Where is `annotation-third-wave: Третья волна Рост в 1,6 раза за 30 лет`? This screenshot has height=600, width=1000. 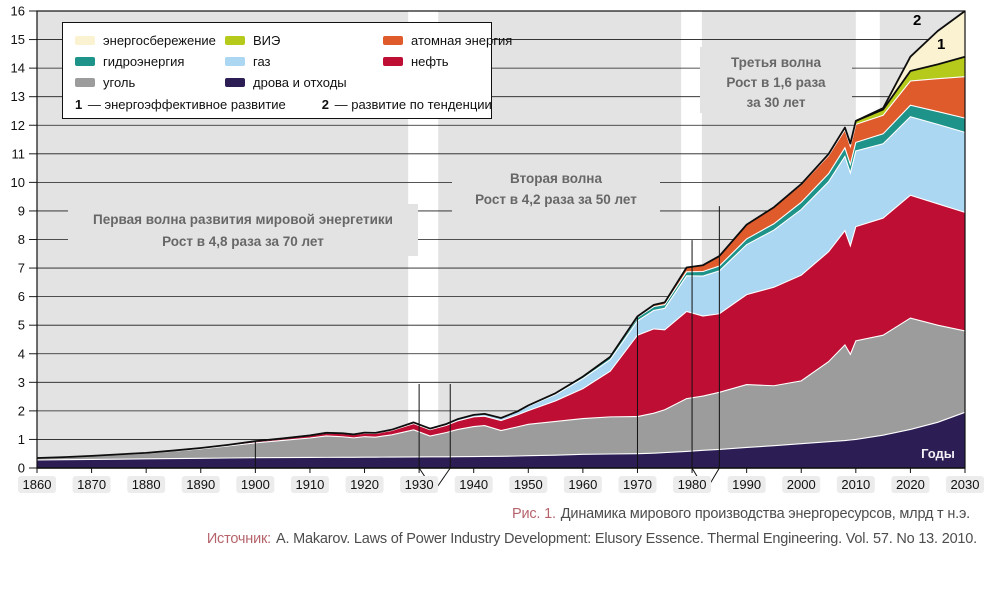 annotation-third-wave: Третья волна Рост в 1,6 раза за 30 лет is located at coordinates (776, 80).